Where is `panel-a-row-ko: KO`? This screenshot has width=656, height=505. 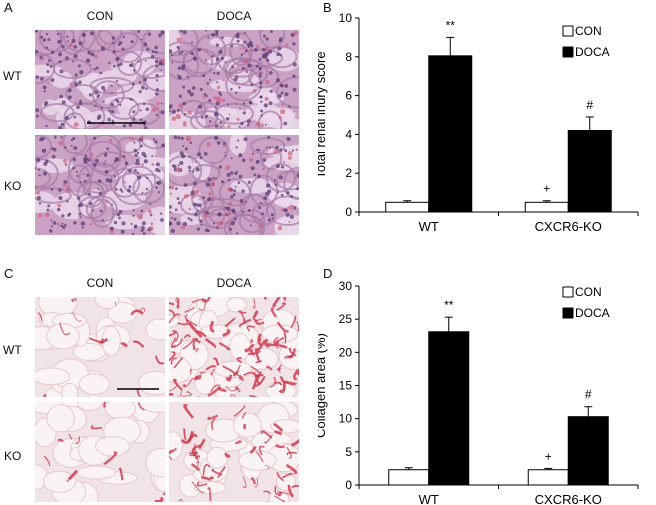
panel-a-row-ko: KO is located at coordinates (13, 186).